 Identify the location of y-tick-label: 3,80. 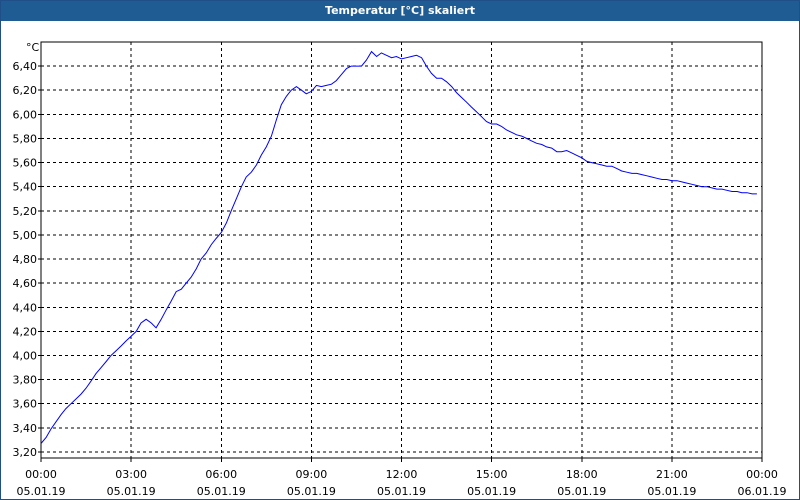
(25, 380).